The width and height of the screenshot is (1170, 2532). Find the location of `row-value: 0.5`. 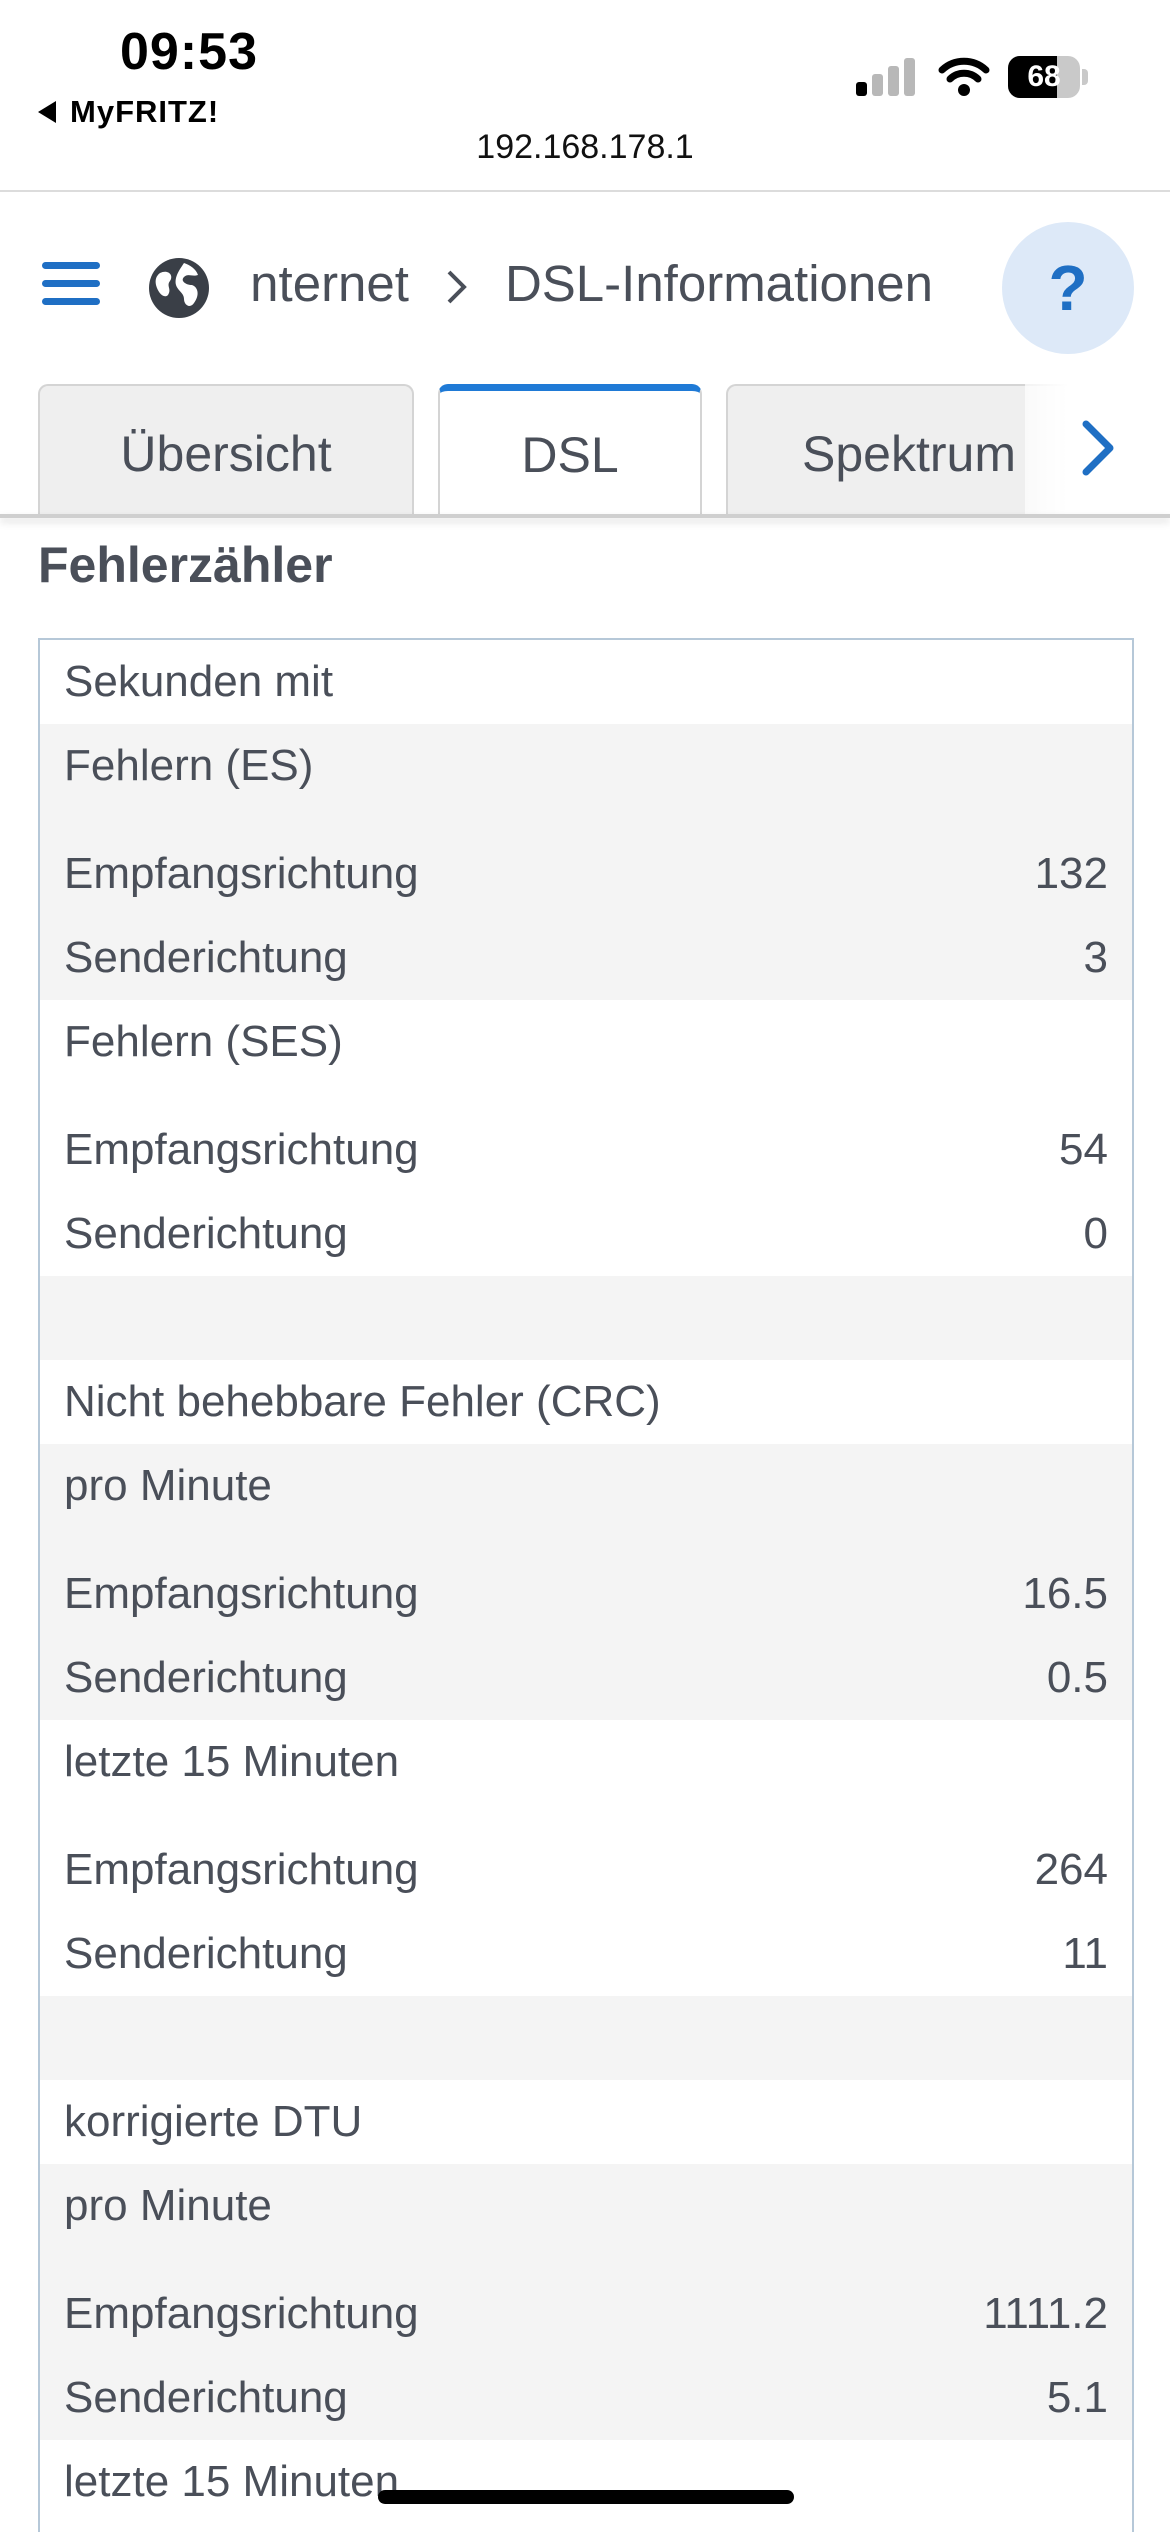

row-value: 0.5 is located at coordinates (1077, 1677).